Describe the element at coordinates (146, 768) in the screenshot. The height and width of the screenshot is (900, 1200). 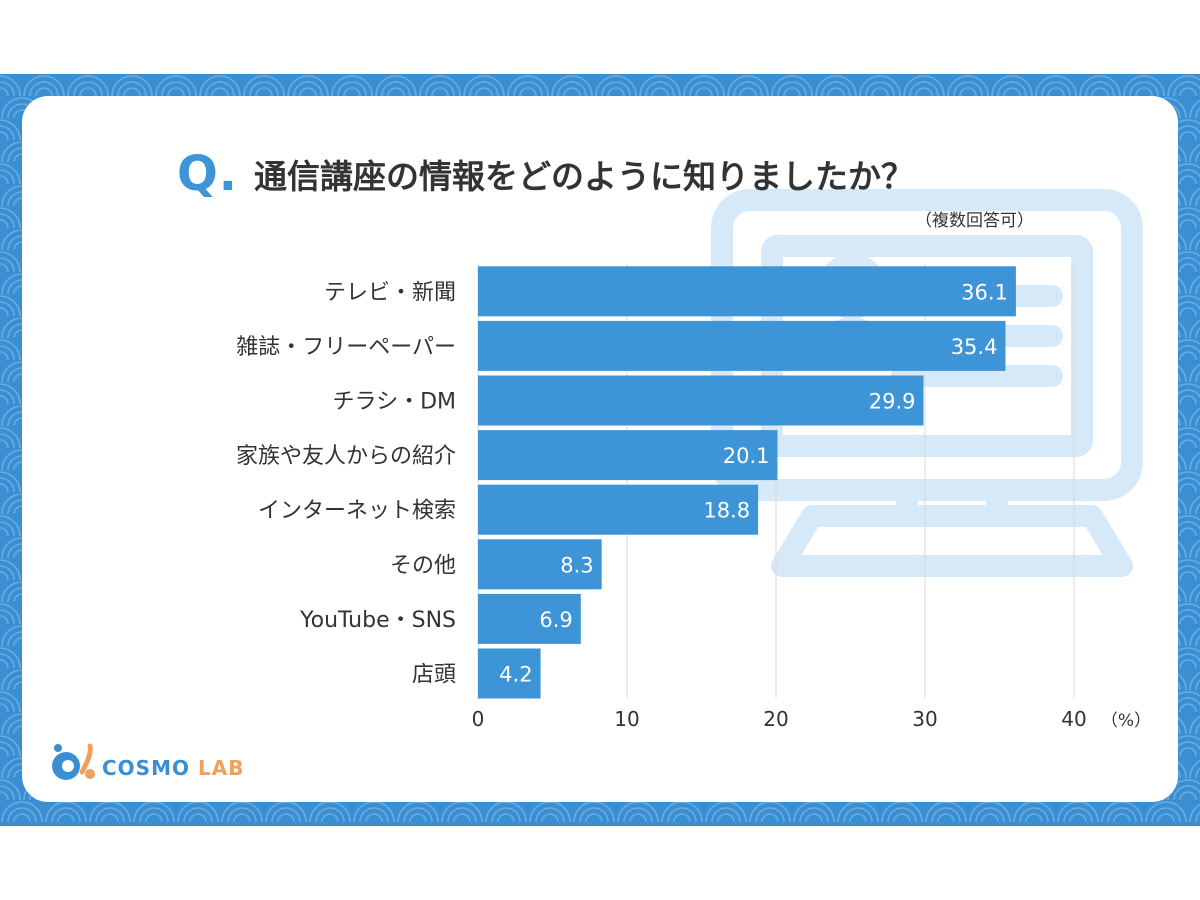
I see `logo-part1: COSMO` at that location.